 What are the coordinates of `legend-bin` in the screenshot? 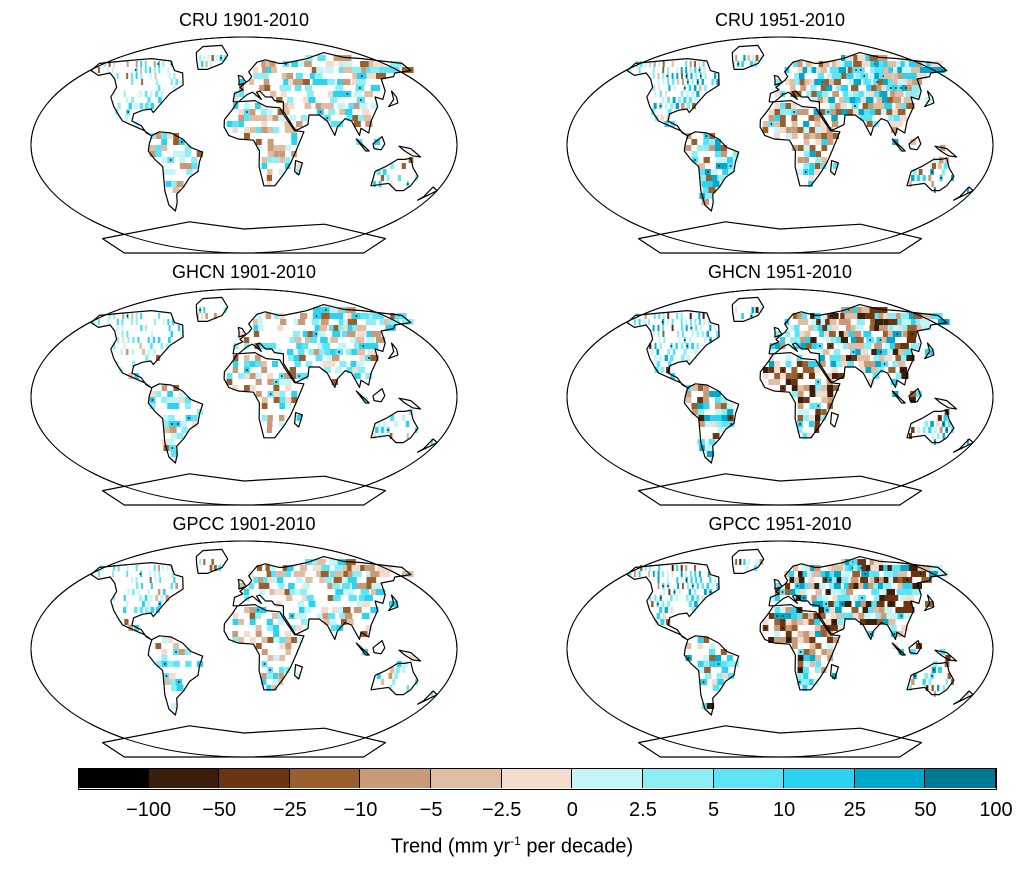 It's located at (254, 778).